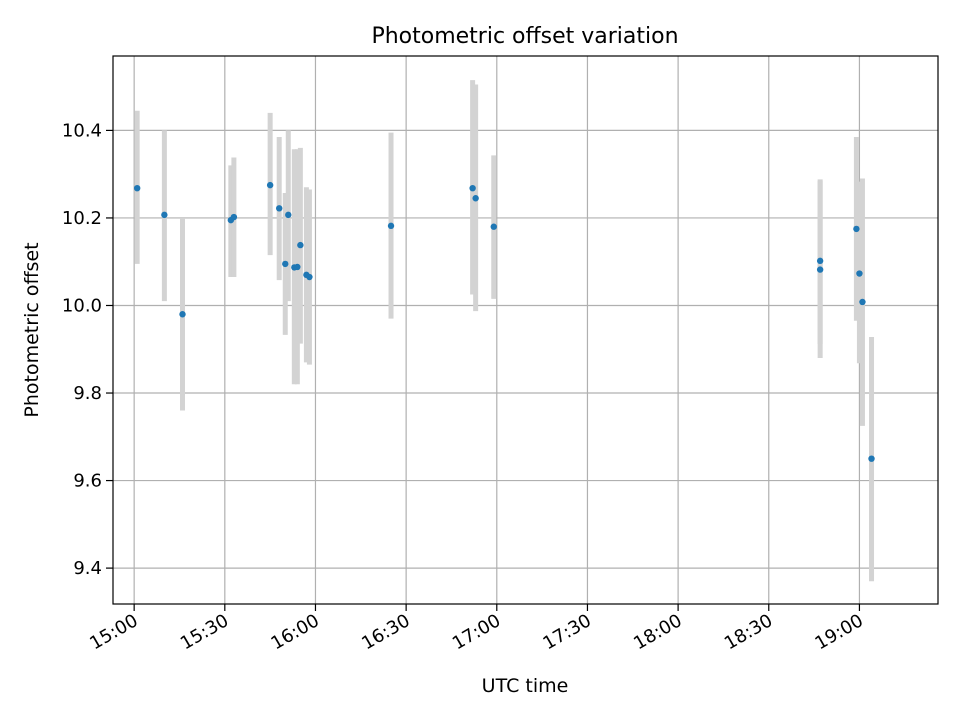  Describe the element at coordinates (87, 349) in the screenshot. I see `y-axis-ticks: 9.4 9.6 9.8 10.0 10.2 10.4` at that location.